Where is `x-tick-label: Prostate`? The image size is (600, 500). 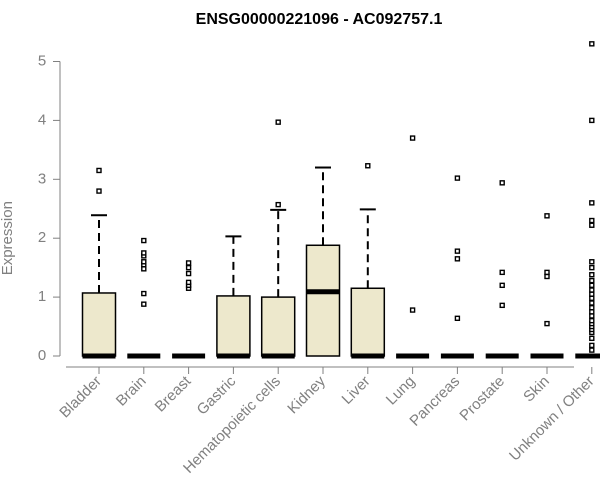
x-tick-label: Prostate is located at coordinates (482, 399).